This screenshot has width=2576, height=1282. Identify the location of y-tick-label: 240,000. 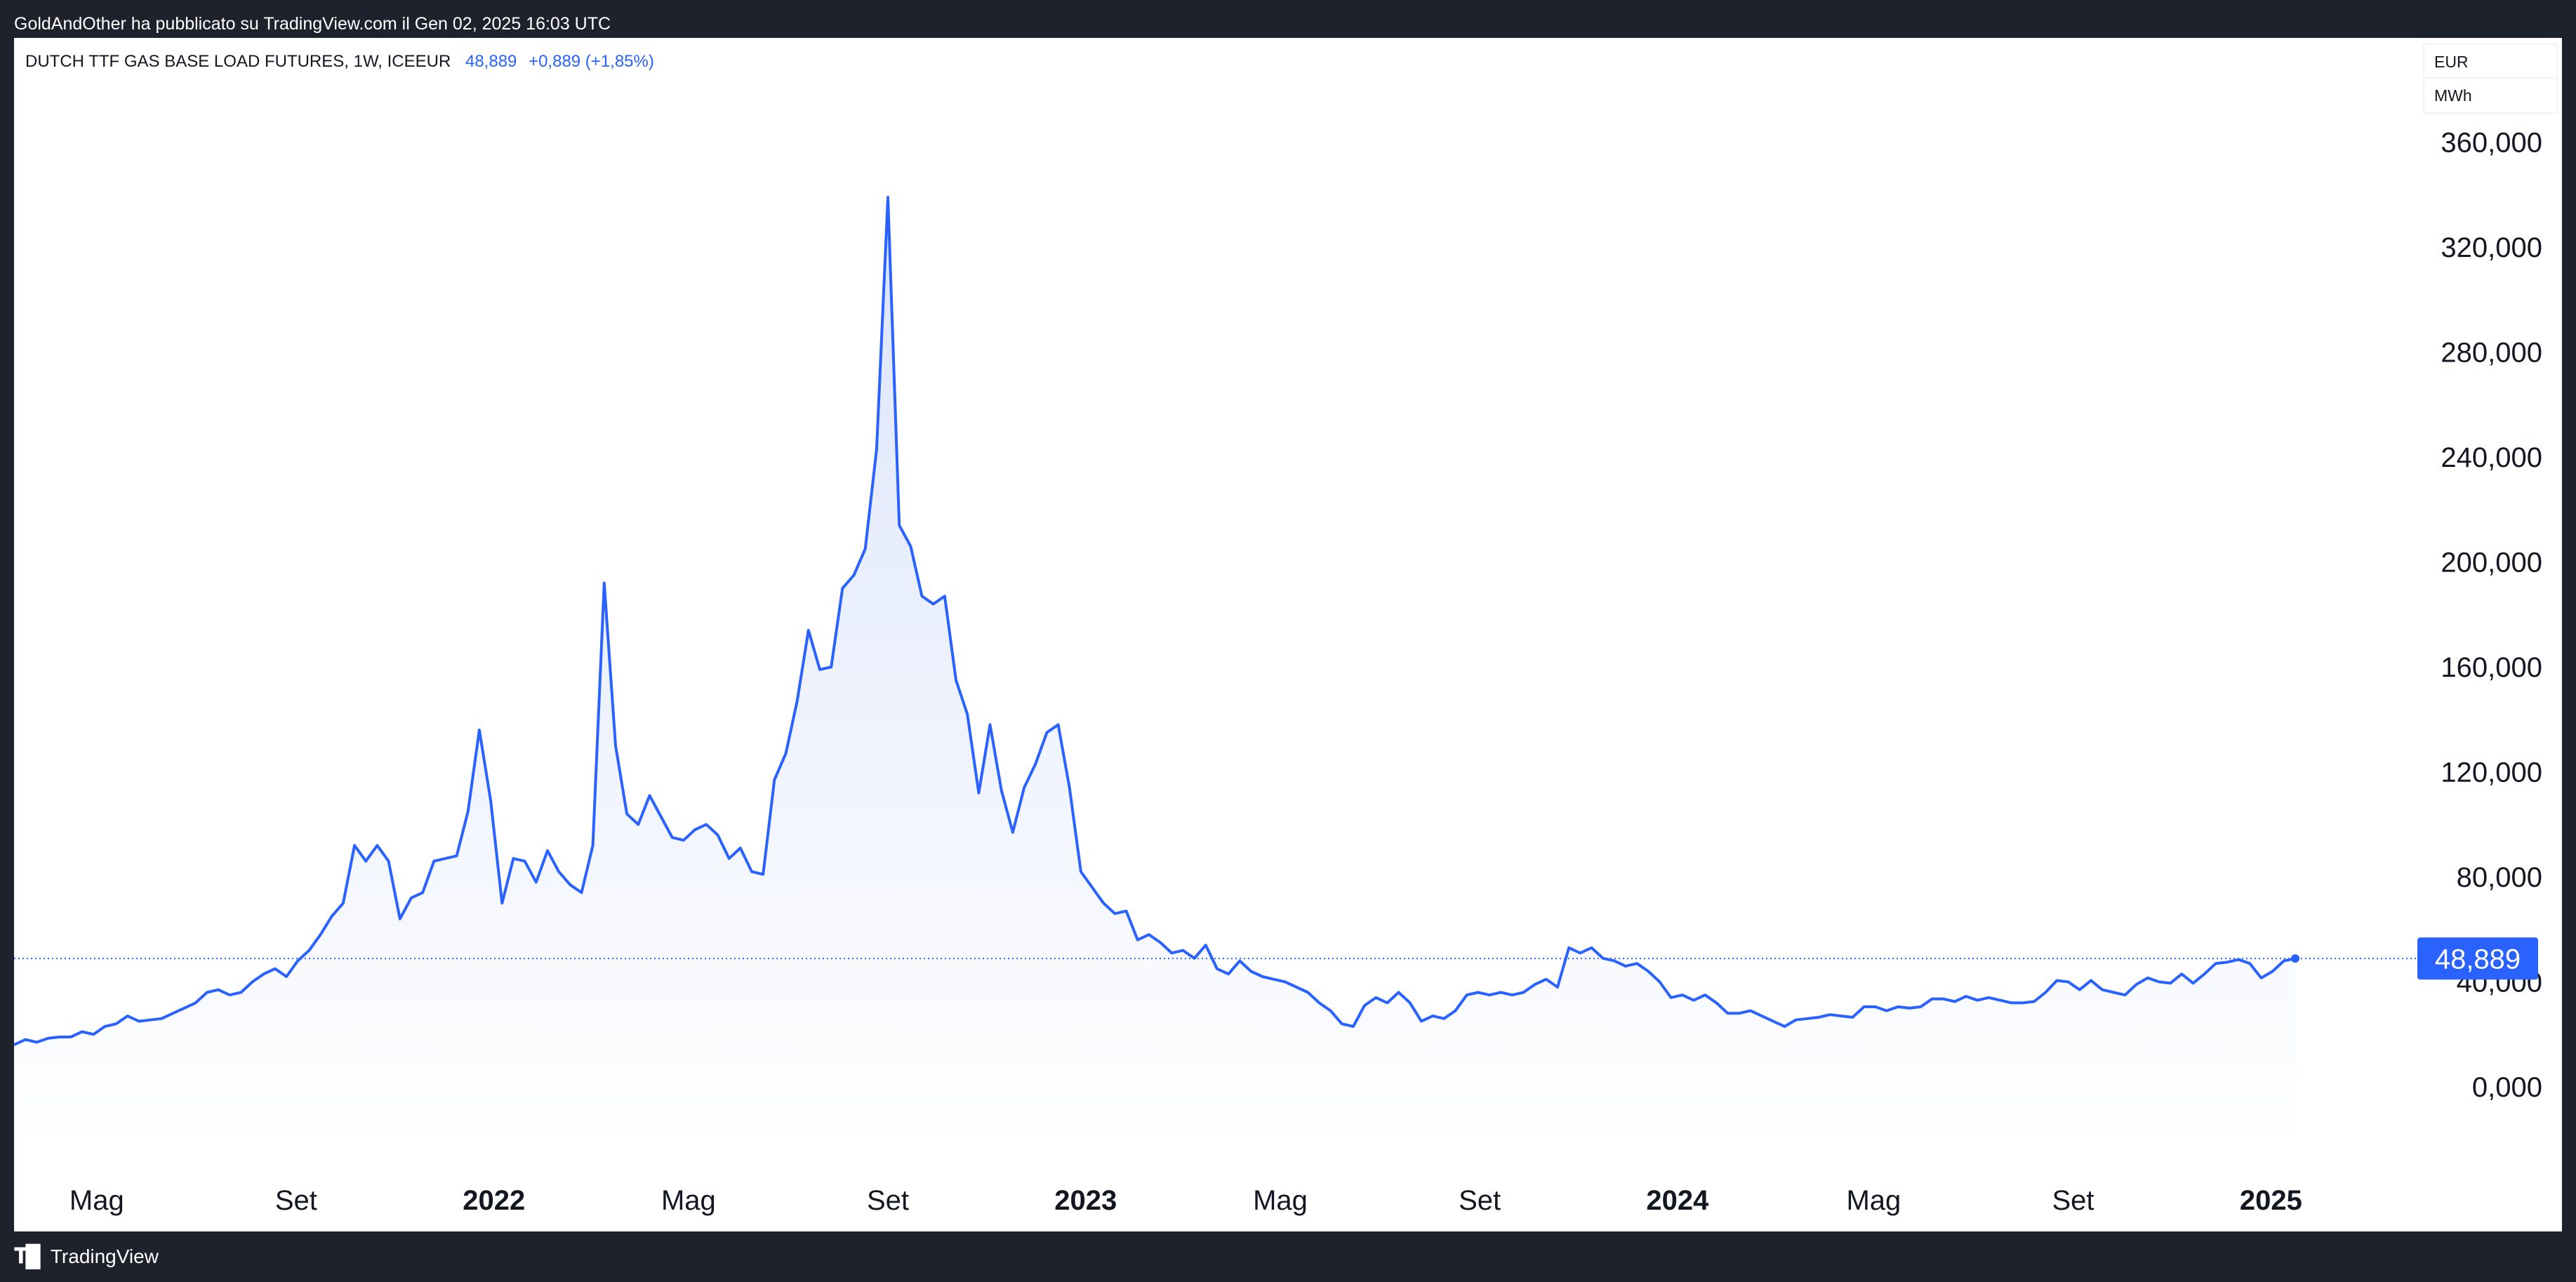
(2492, 457).